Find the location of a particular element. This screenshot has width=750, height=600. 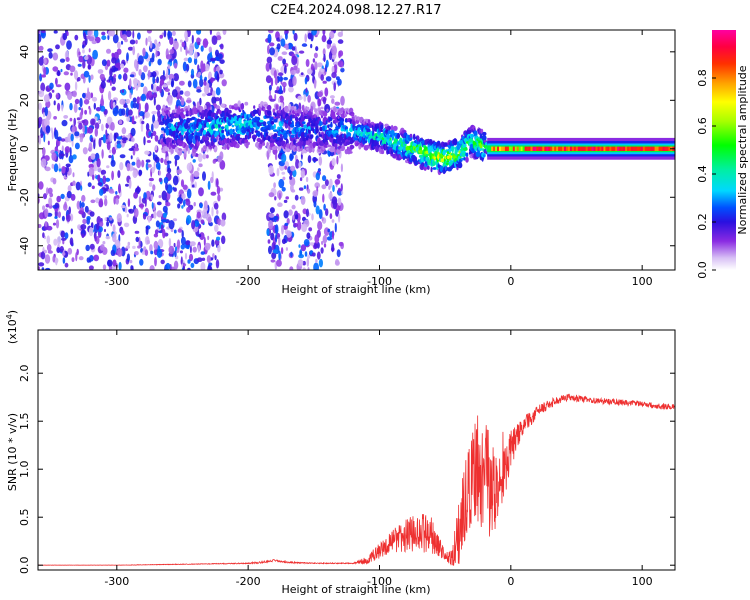

y-tick-label: 0.0 is located at coordinates (24, 565).